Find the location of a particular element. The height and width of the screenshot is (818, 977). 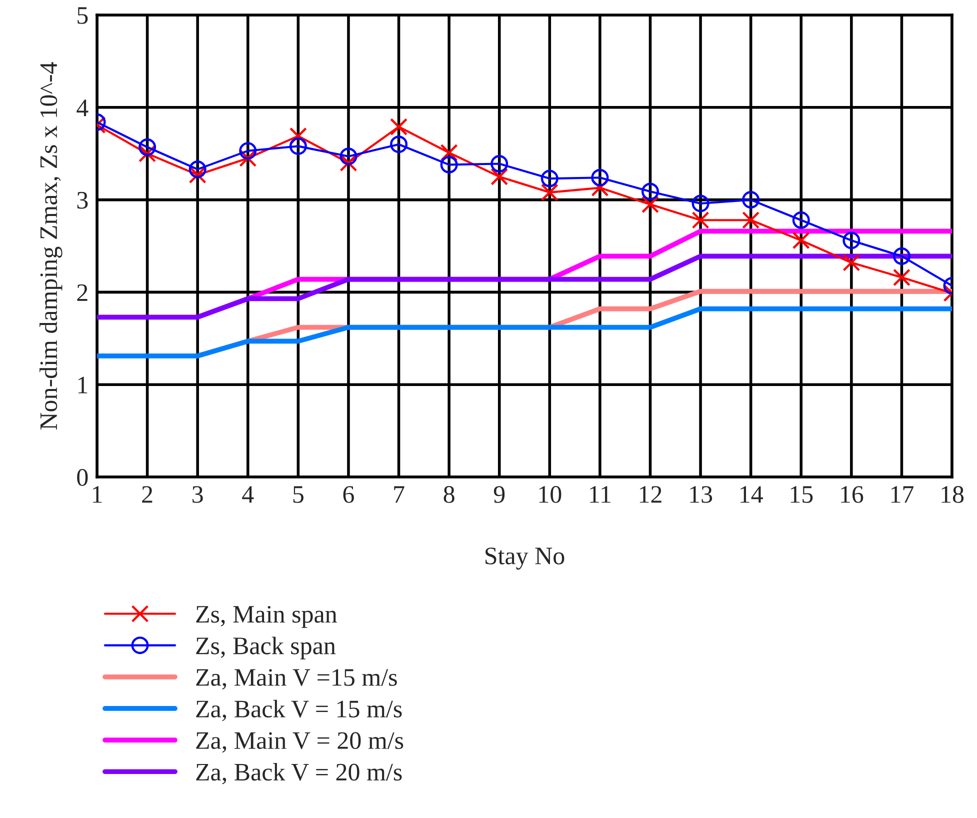

legend-label: Za, Back V = 20 m/s is located at coordinates (299, 773).